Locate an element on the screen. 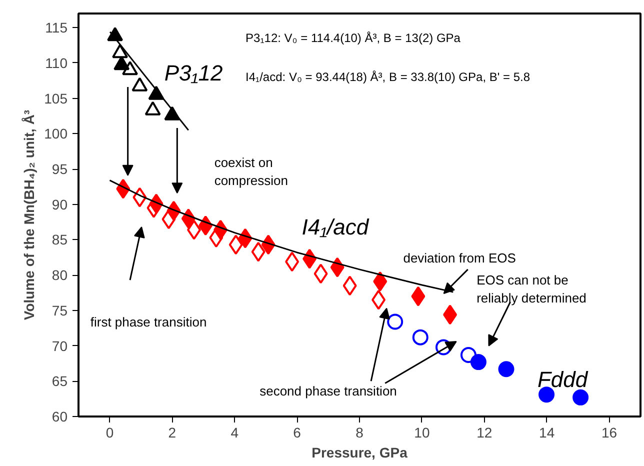 This screenshot has height=466, width=644. x-tick-label: 2 is located at coordinates (172, 432).